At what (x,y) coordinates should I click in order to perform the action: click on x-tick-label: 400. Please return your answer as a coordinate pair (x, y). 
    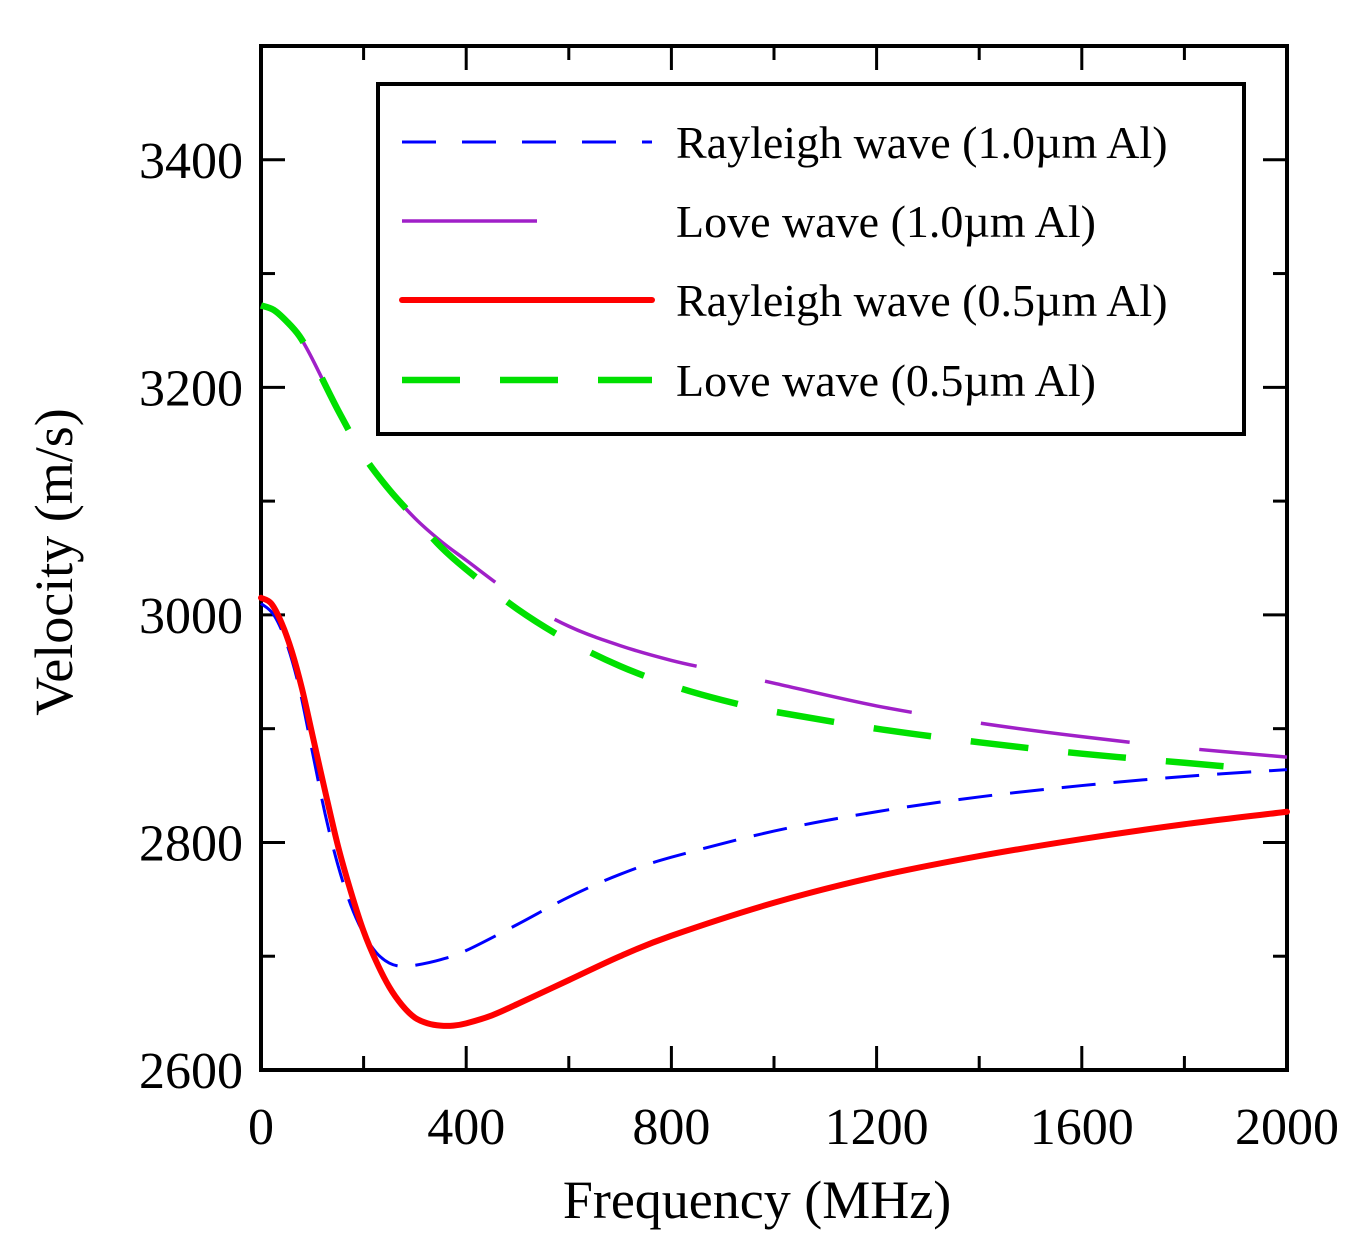
    Looking at the image, I should click on (466, 1127).